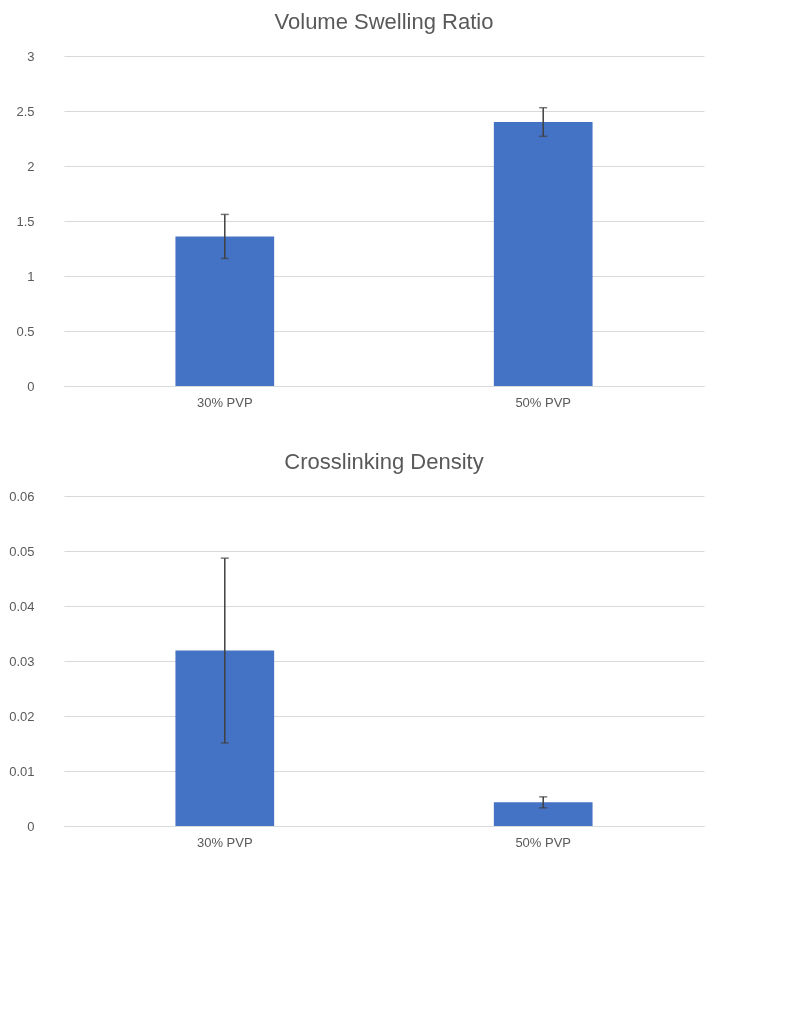  I want to click on y-tick-label: 0.05, so click(22, 551).